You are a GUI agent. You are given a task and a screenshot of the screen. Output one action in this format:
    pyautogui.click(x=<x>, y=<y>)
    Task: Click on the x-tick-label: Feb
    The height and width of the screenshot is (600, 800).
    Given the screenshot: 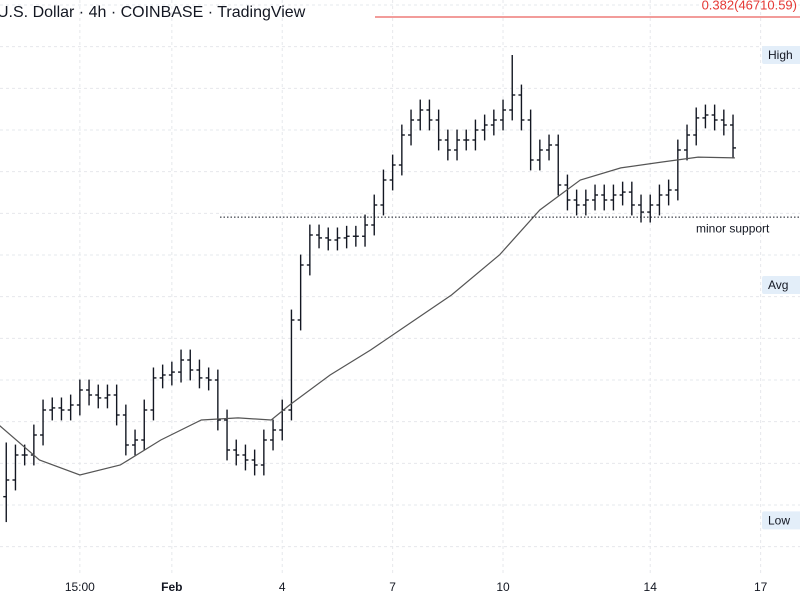 What is the action you would take?
    pyautogui.click(x=171, y=587)
    